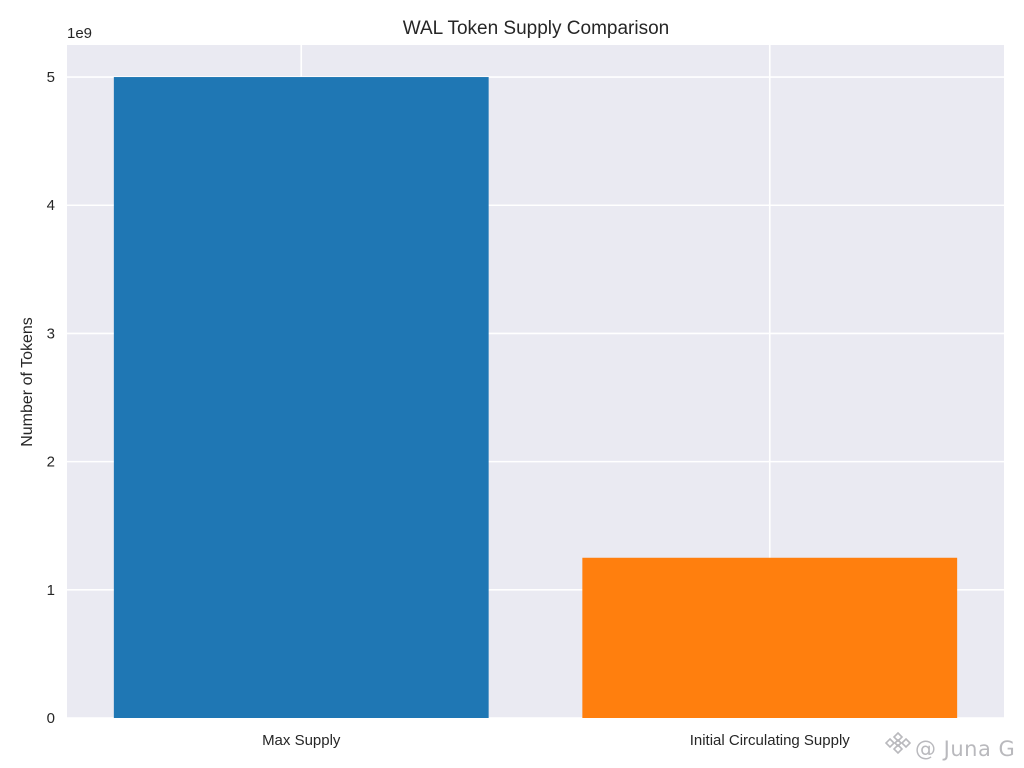 The height and width of the screenshot is (768, 1024). Describe the element at coordinates (51, 77) in the screenshot. I see `y-tick-label: 5` at that location.